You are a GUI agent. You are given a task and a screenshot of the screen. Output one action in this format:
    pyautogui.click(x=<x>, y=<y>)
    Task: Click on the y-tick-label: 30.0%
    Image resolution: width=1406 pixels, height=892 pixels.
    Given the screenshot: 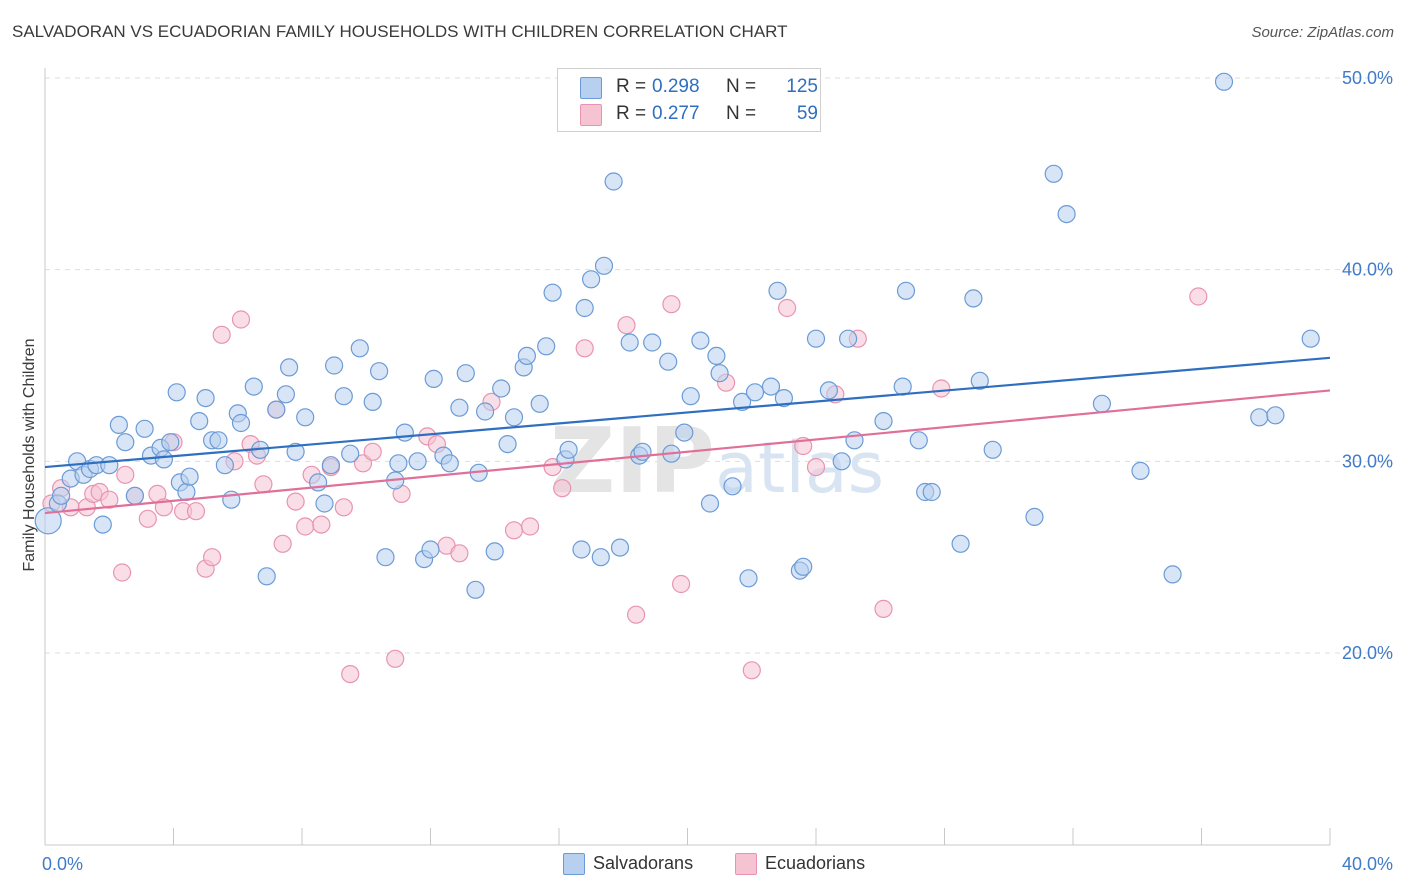 What is the action you would take?
    pyautogui.click(x=1367, y=461)
    